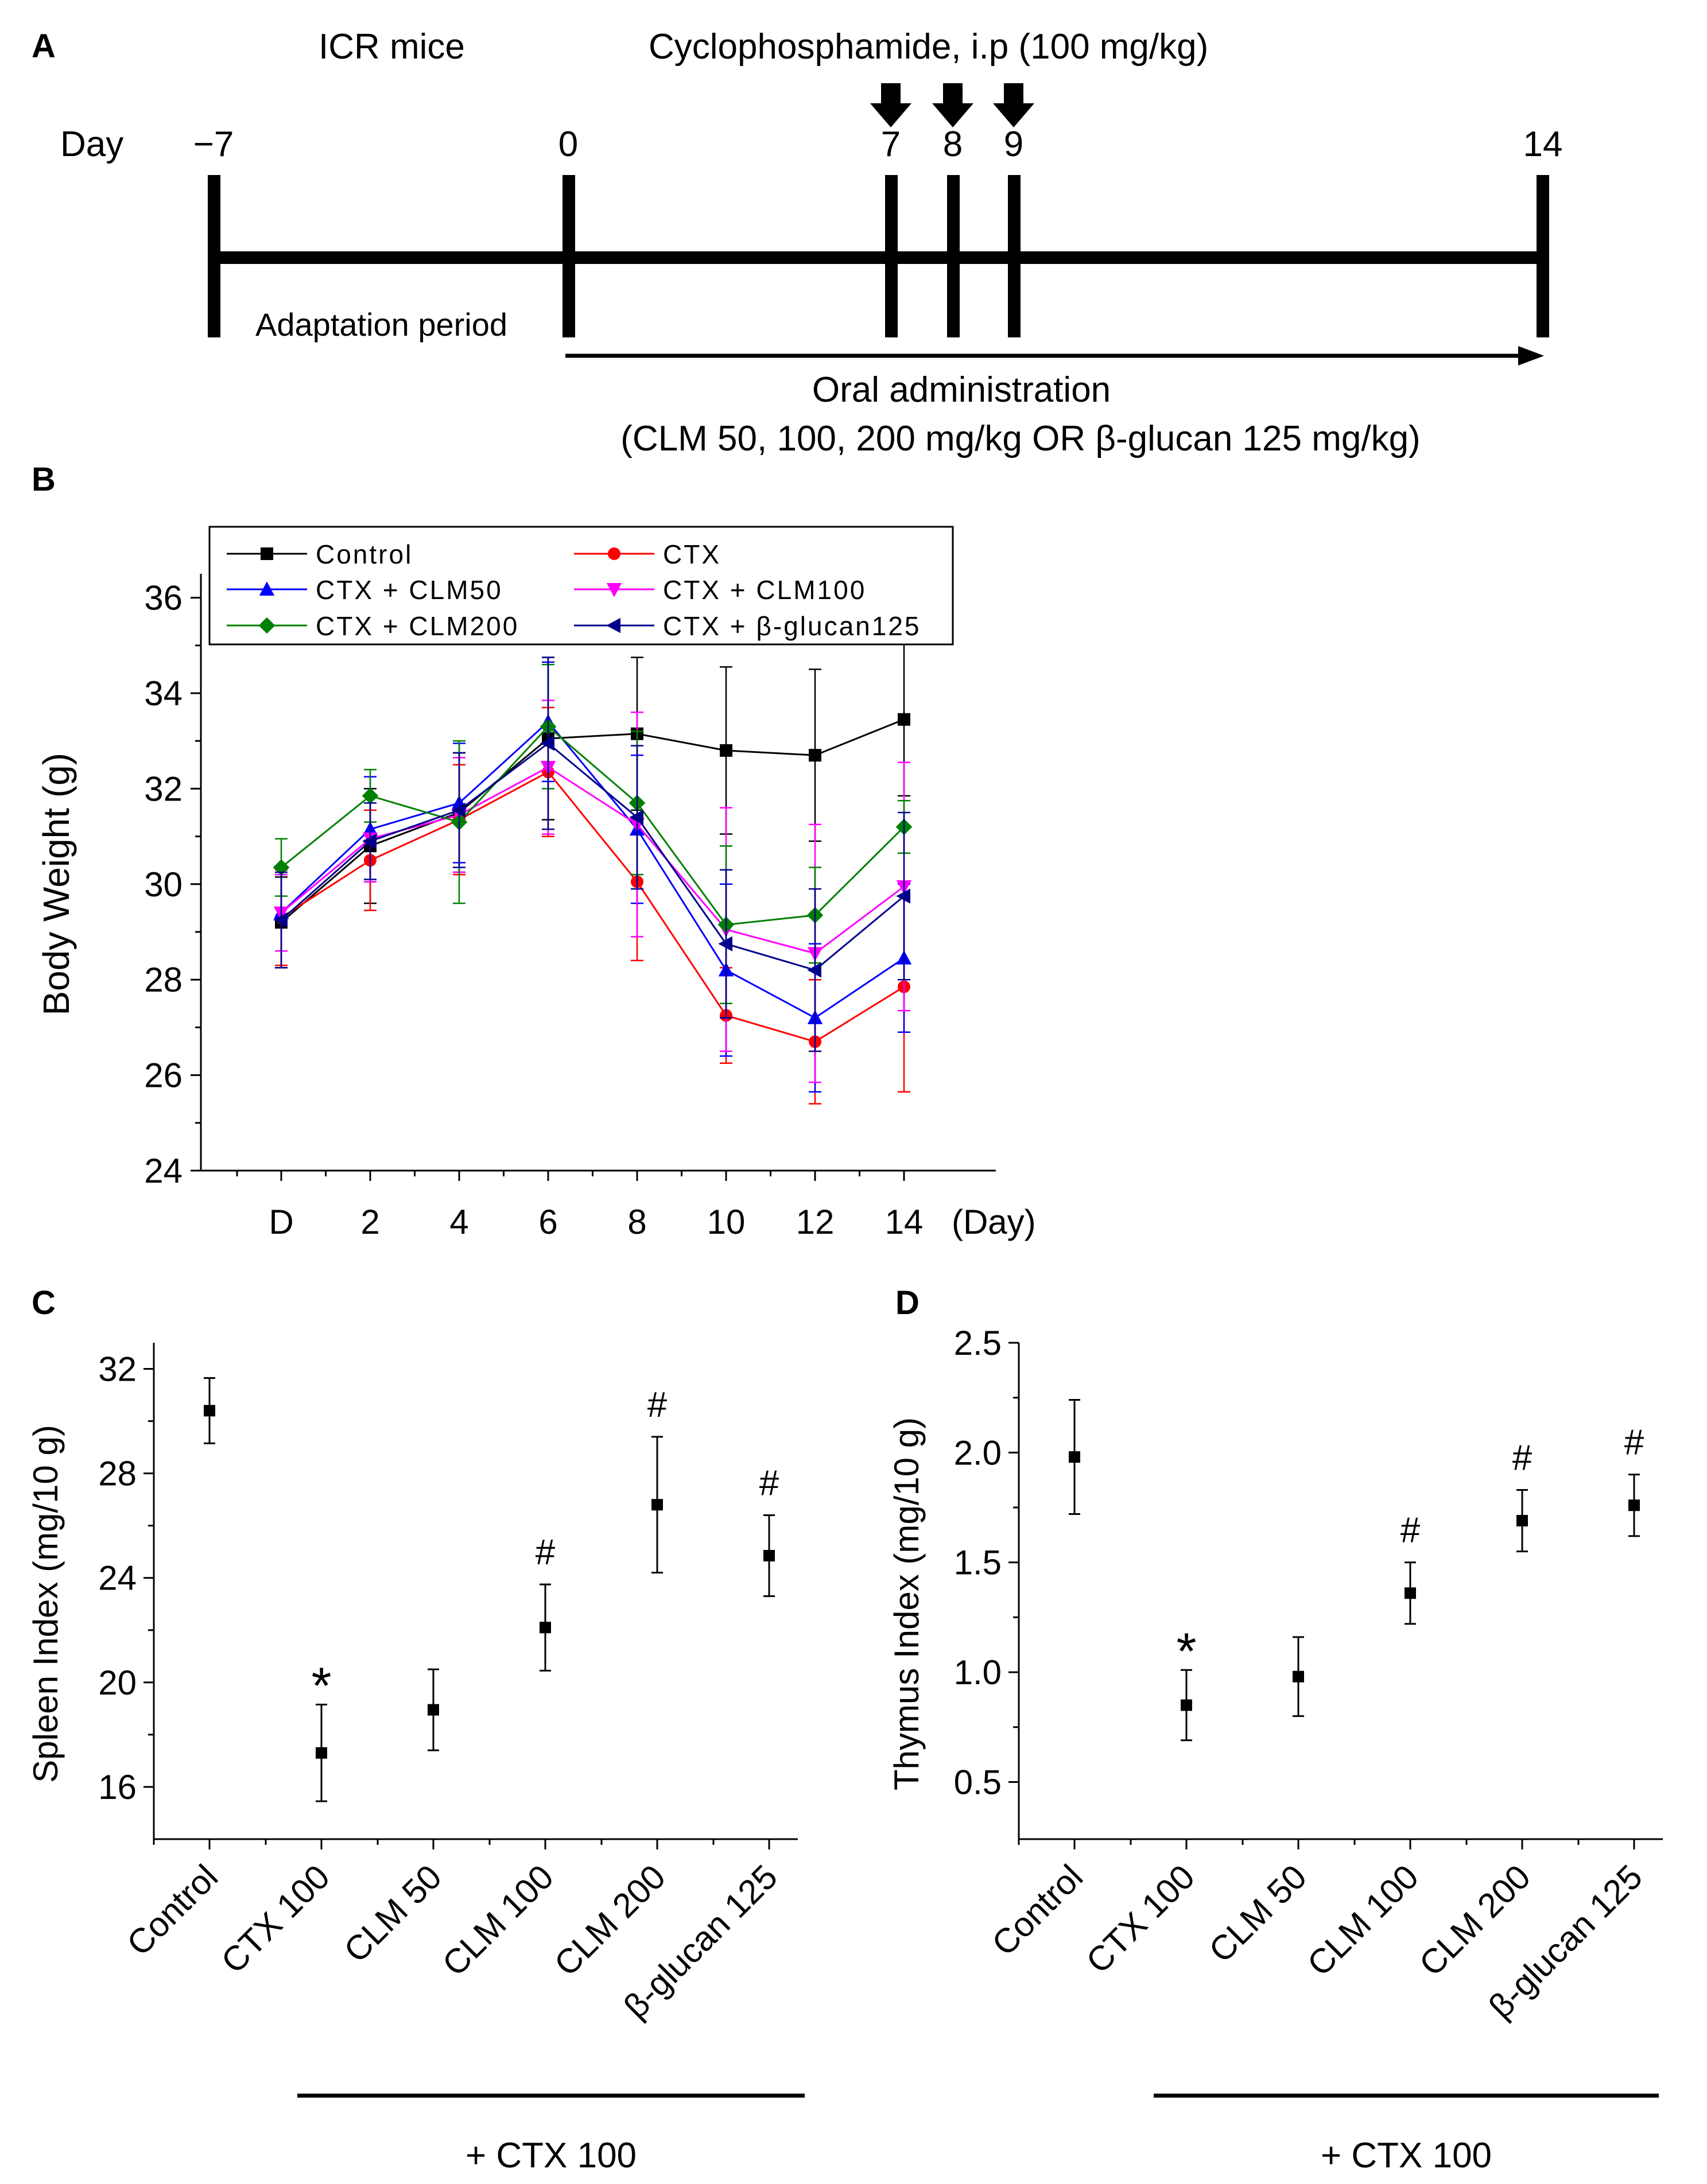 The width and height of the screenshot is (1707, 2184). I want to click on x-tick-label: D, so click(281, 1222).